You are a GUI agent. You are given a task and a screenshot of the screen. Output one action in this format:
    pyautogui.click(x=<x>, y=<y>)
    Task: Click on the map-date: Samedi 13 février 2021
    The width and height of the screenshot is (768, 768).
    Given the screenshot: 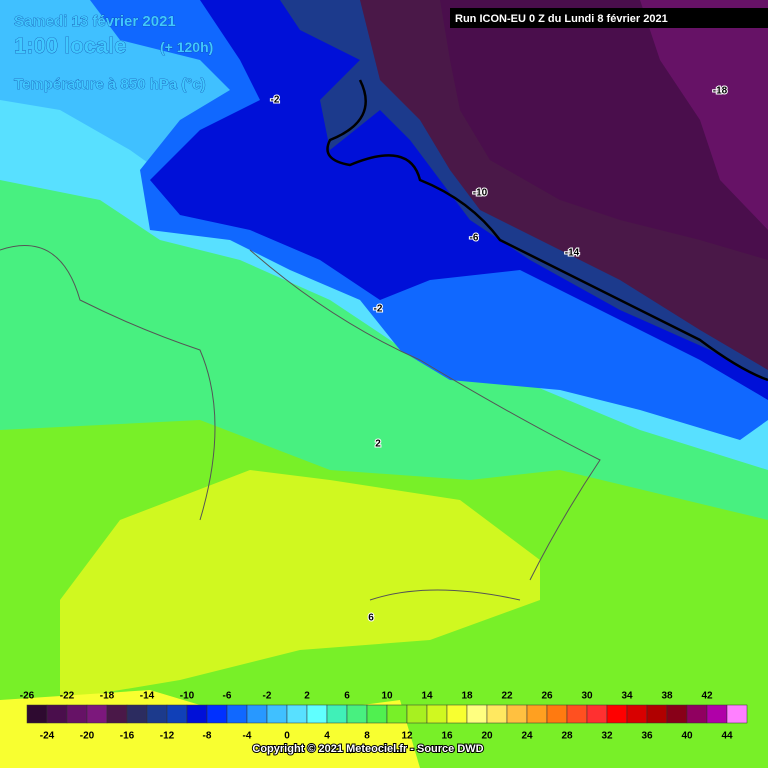 What is the action you would take?
    pyautogui.click(x=95, y=21)
    